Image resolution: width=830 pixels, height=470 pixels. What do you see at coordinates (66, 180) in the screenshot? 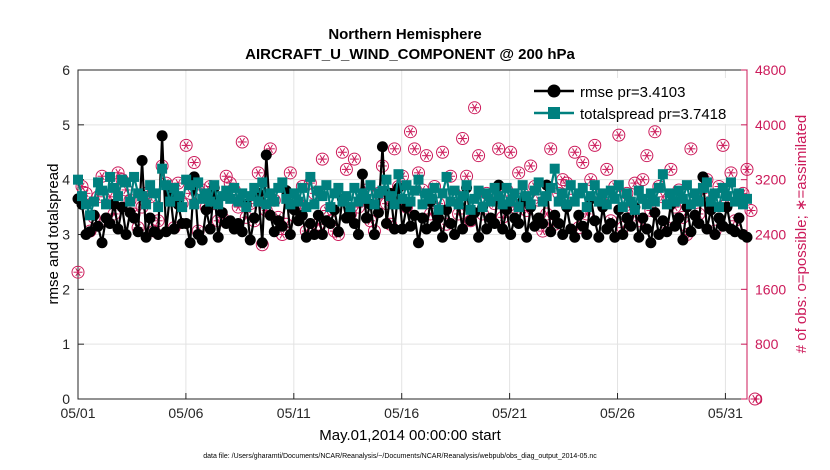
I see `y-tick-label-left: 4` at bounding box center [66, 180].